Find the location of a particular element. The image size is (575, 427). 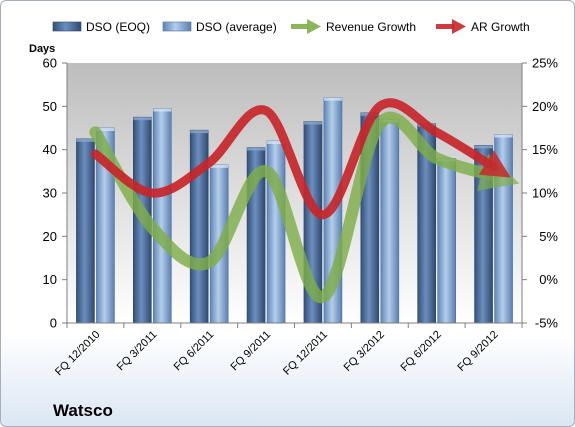

x-tick-label: FQ 3/2011 is located at coordinates (137, 351).